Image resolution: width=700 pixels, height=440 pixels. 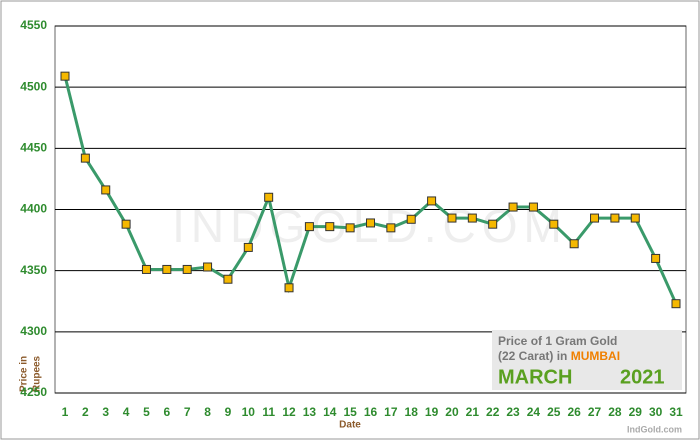 What do you see at coordinates (33, 270) in the screenshot?
I see `y-tick-label: 4350` at bounding box center [33, 270].